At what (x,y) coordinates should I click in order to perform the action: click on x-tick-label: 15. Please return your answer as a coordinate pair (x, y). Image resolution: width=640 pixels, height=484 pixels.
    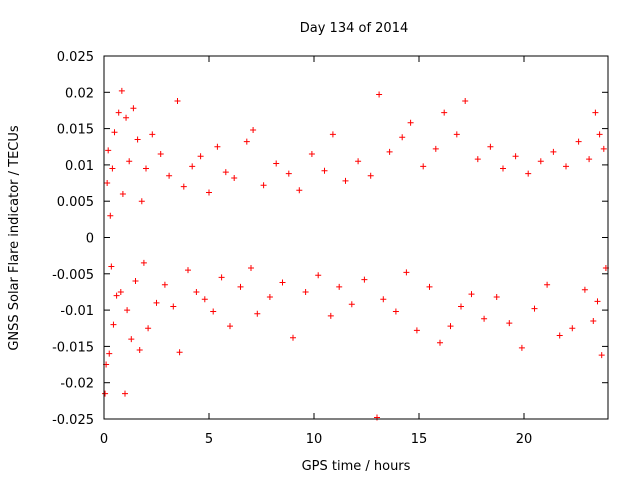
    Looking at the image, I should click on (419, 439).